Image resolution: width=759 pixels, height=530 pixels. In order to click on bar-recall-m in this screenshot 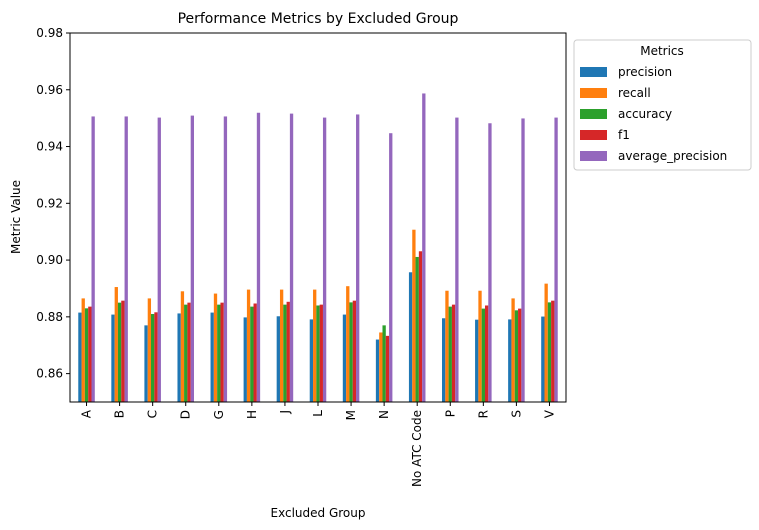, I will do `click(348, 344)`.